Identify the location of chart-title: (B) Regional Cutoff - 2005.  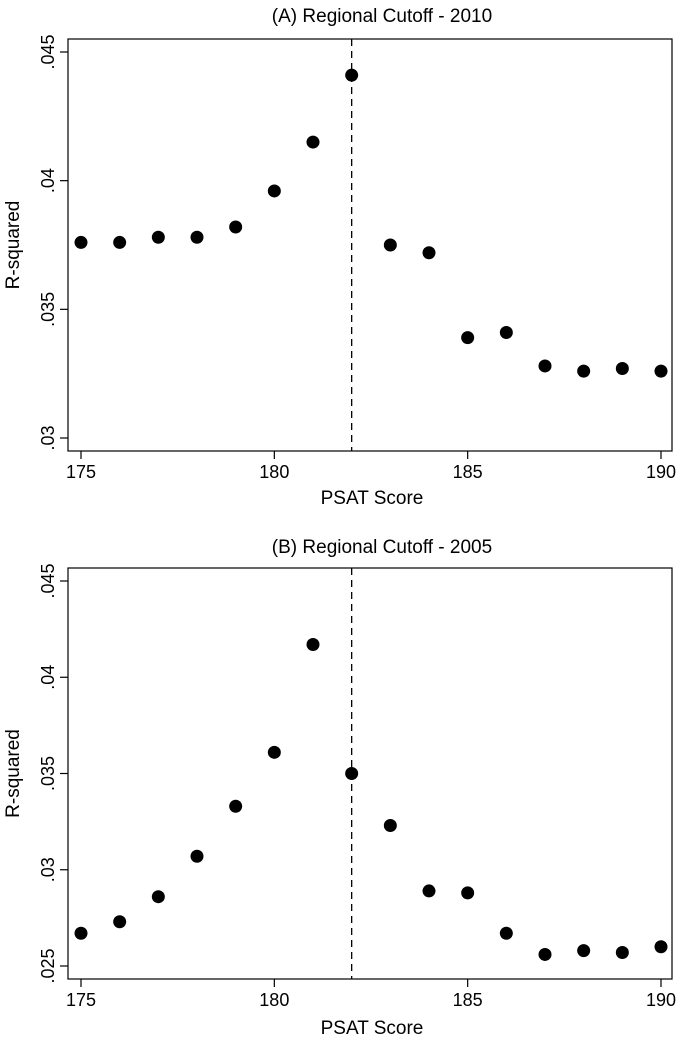
(382, 547).